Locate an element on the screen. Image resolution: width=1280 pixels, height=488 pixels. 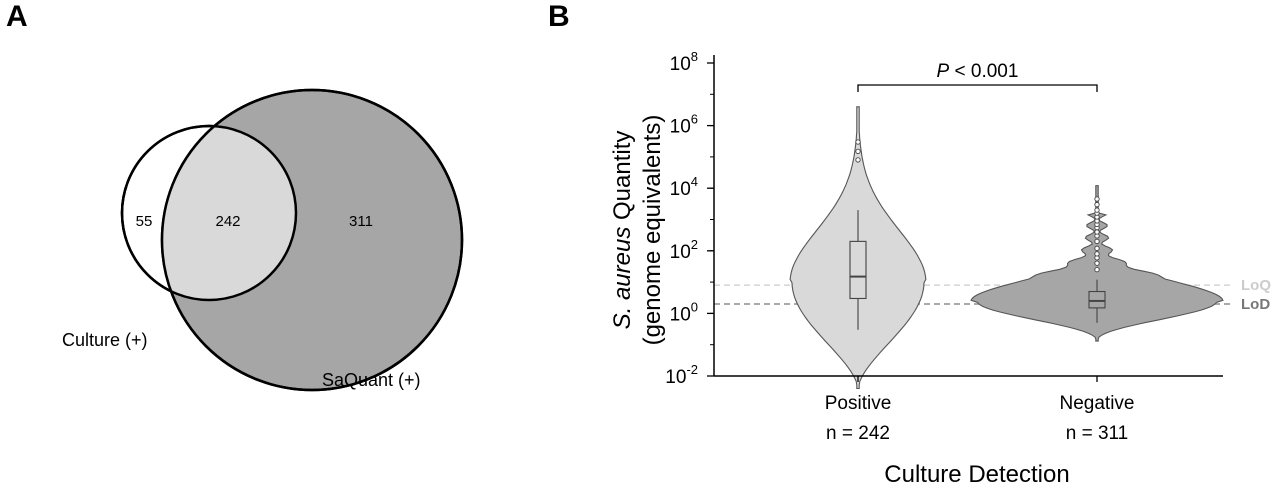
venn-overlap-count: 242 is located at coordinates (227, 221).